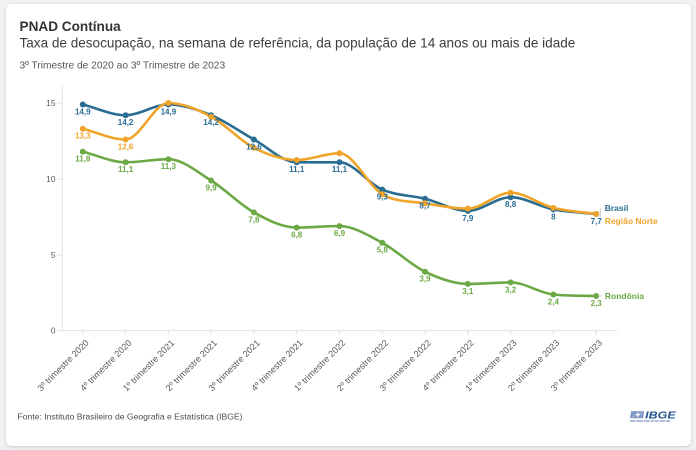  What do you see at coordinates (511, 289) in the screenshot?
I see `svg-text: 3,2` at bounding box center [511, 289].